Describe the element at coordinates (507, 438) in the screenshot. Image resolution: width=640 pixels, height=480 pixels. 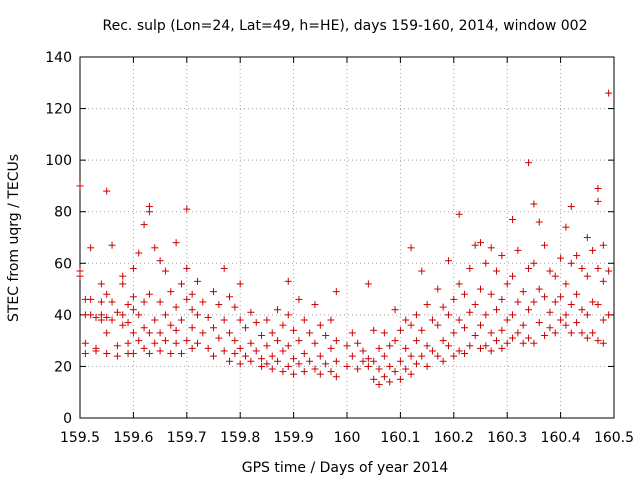
I see `x-tick-label: 160.3` at that location.